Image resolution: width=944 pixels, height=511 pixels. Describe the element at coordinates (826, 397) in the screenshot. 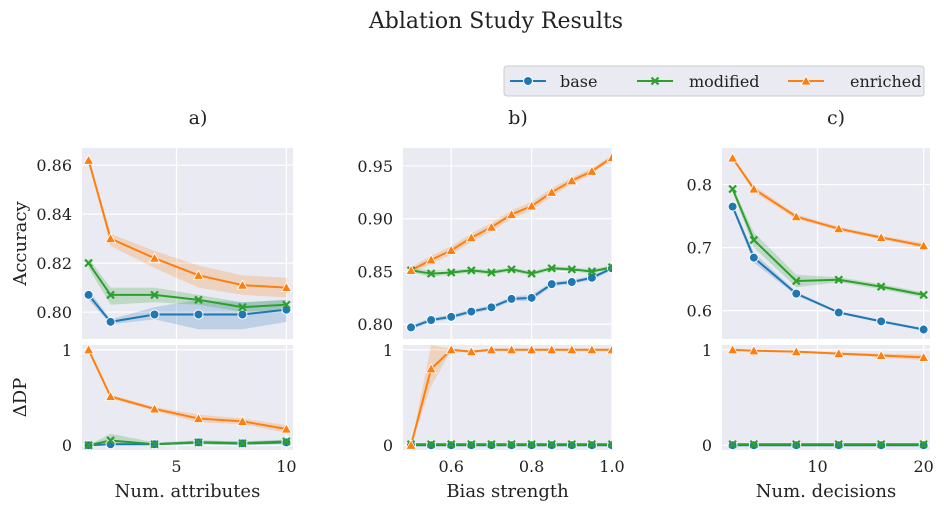

I see `plot-area-c-bottom` at that location.